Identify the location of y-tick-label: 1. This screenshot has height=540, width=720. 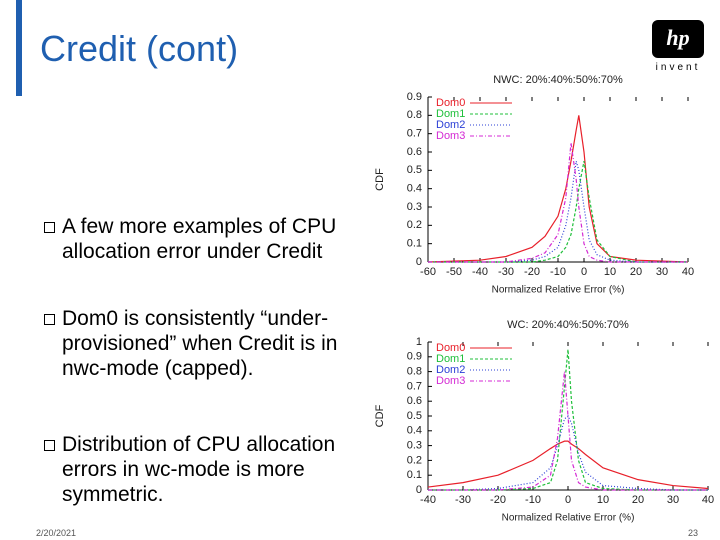
(419, 342).